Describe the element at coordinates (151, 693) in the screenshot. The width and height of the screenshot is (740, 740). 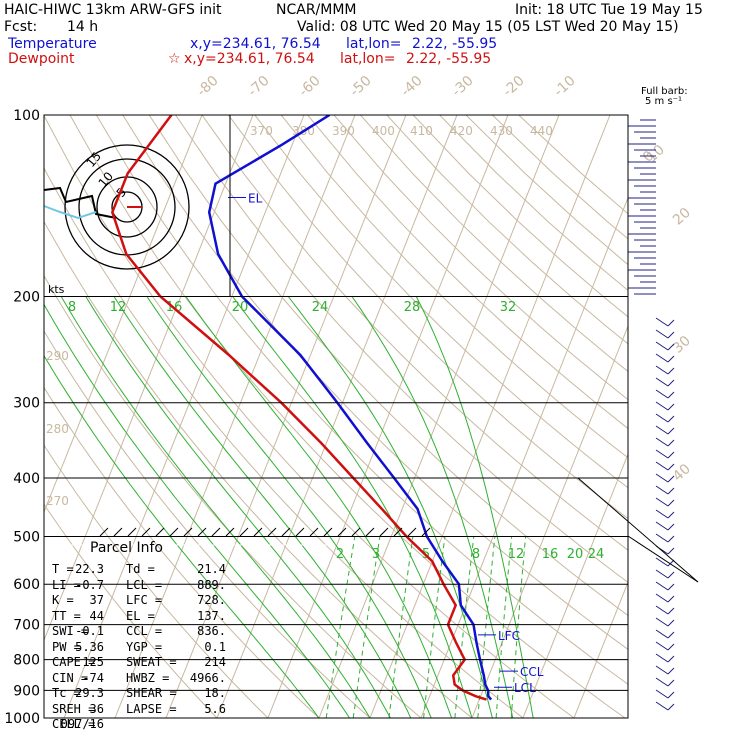
I see `parcel-info-key: SHEAR =` at that location.